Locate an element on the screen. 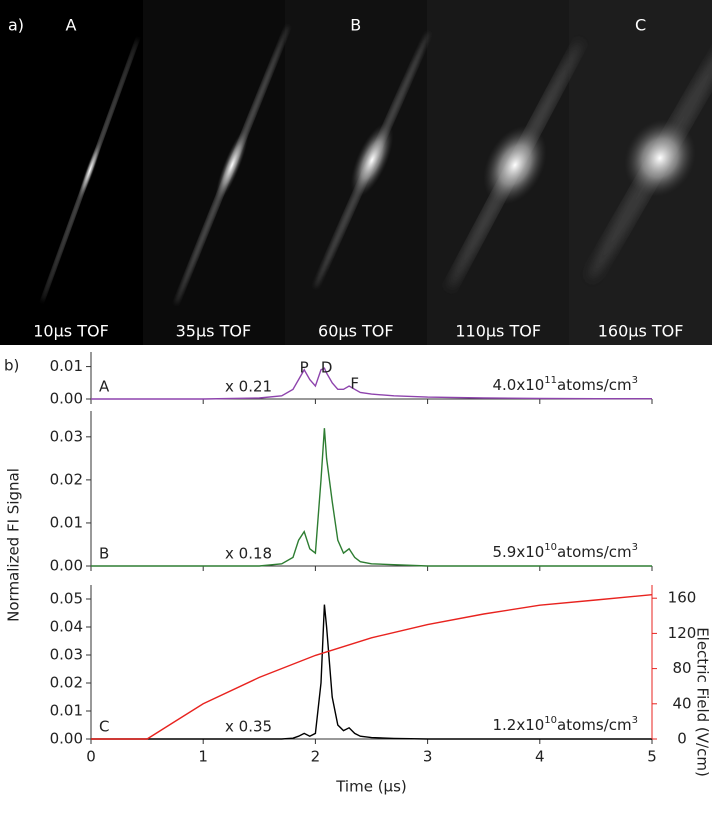  chart-letter: B is located at coordinates (104, 554).